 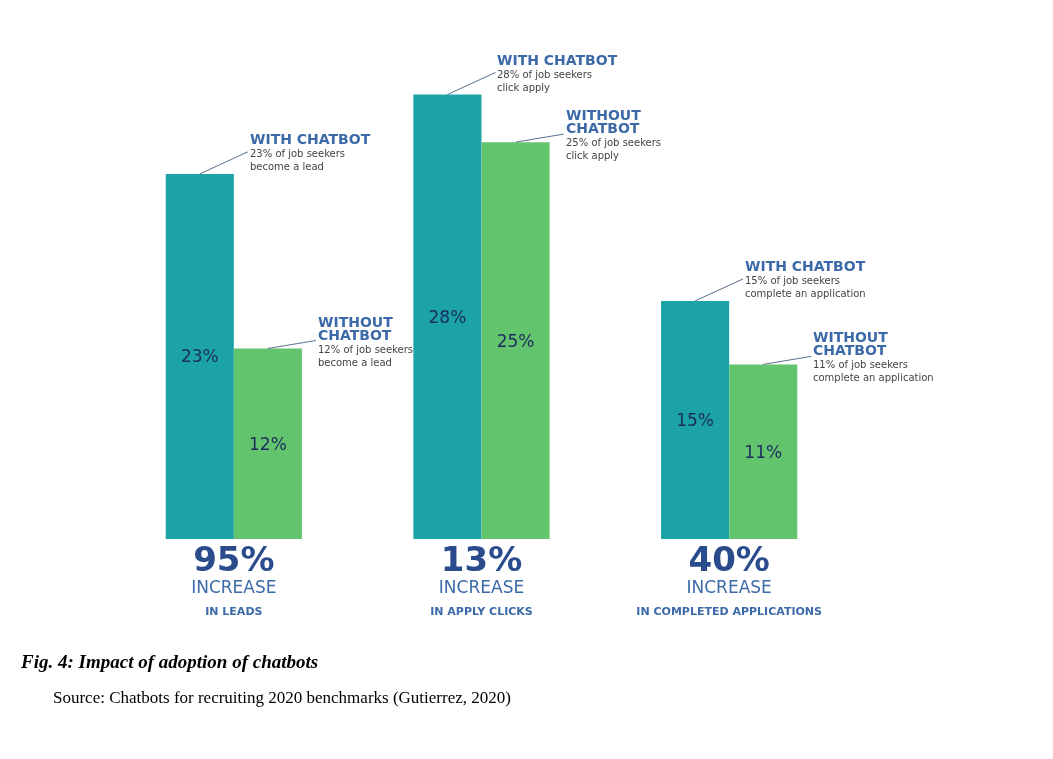 I want to click on annotation: 12% of job seekers become a lead, so click(x=366, y=356).